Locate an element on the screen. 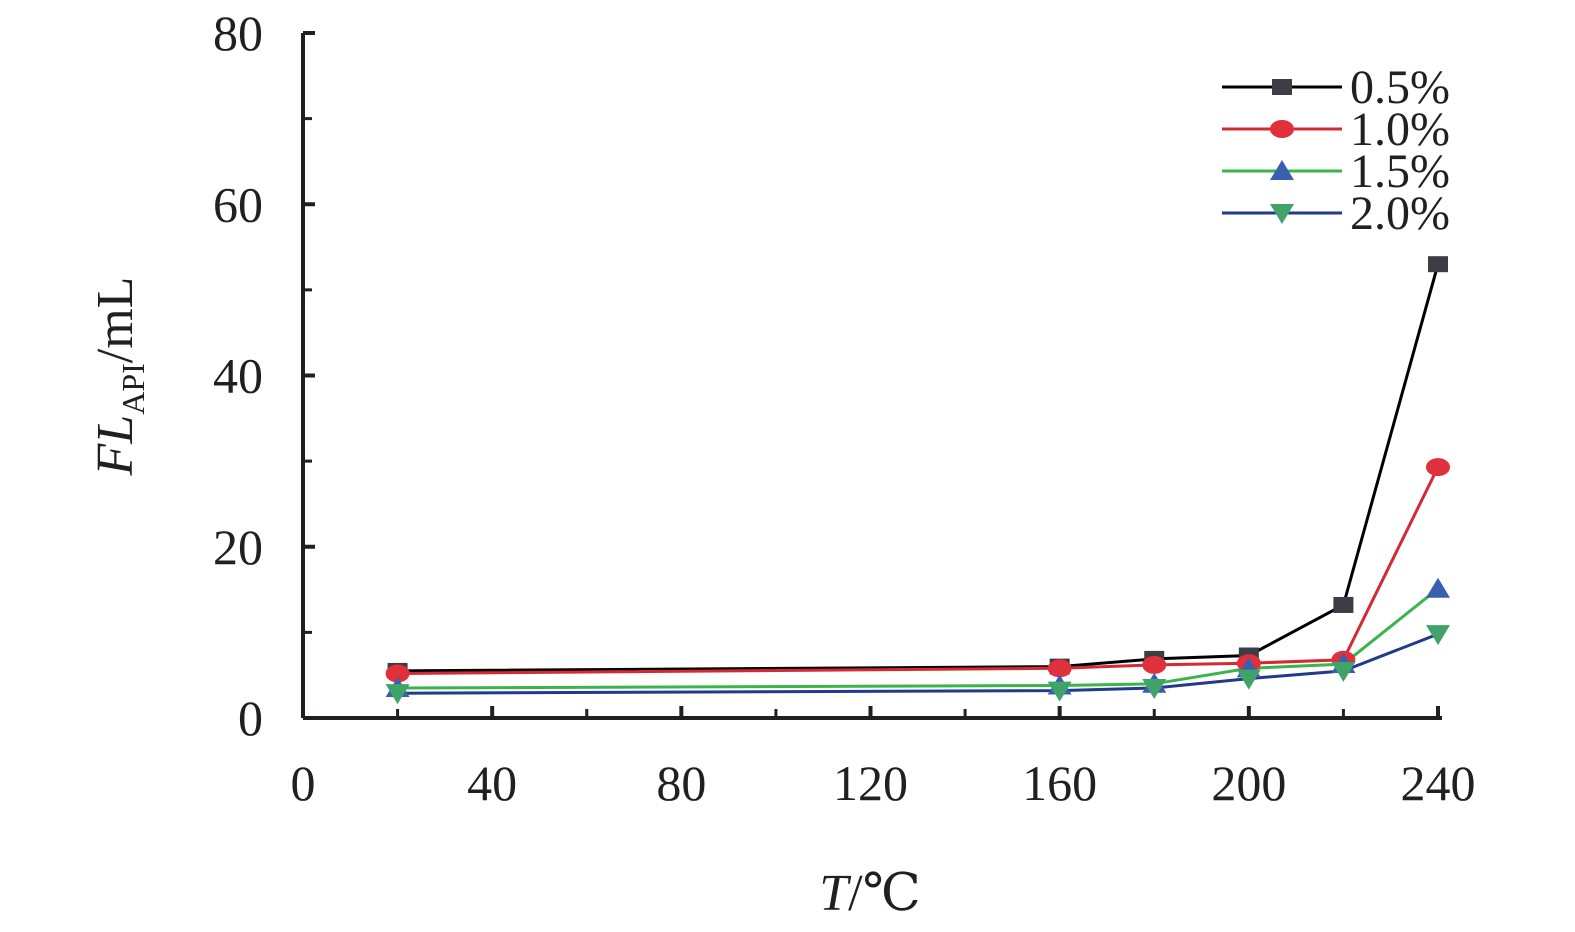 The width and height of the screenshot is (1575, 932). x-tick-label: 40 is located at coordinates (492, 783).